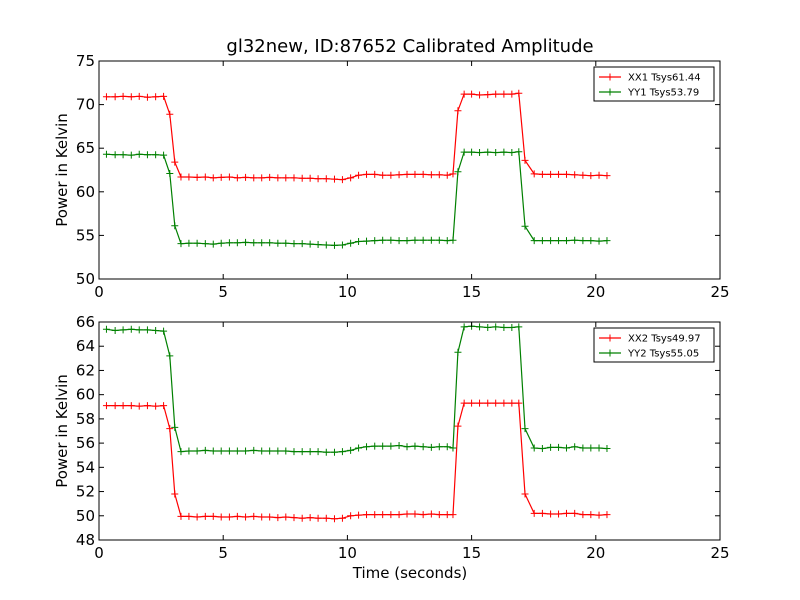 Image resolution: width=800 pixels, height=600 pixels. I want to click on bottom-chart-ytick-label: 64, so click(85, 346).